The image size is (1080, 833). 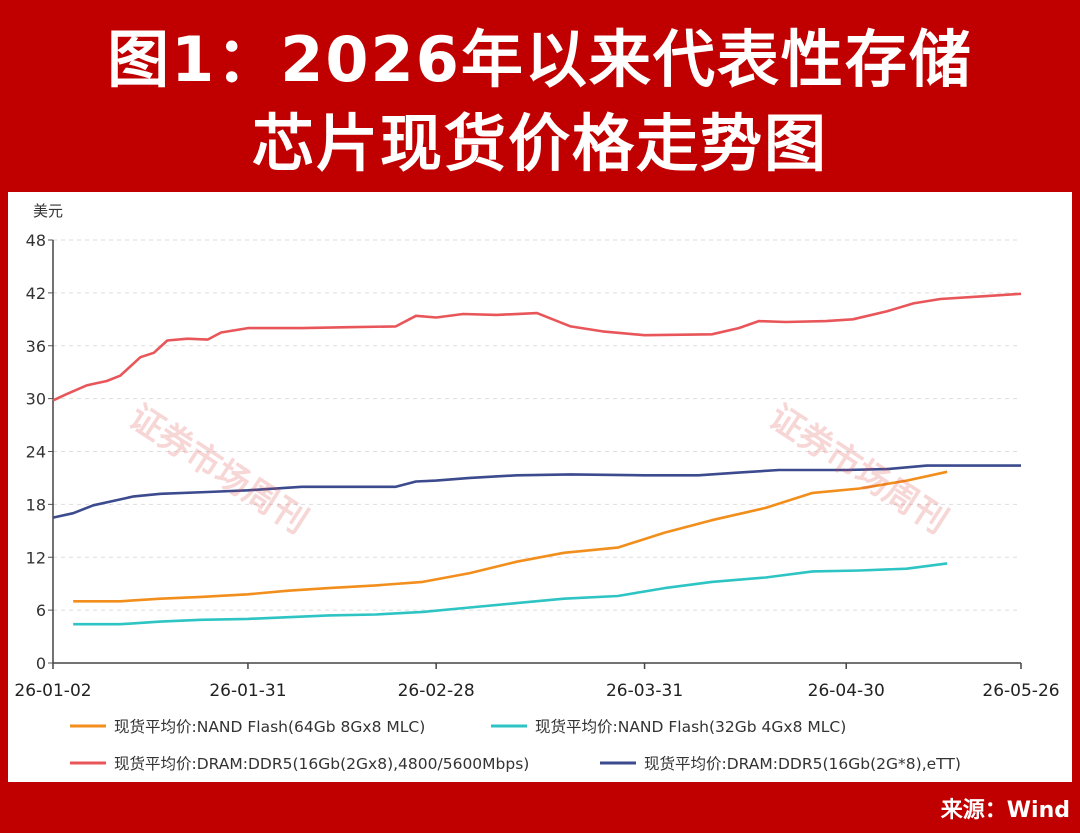 I want to click on x-tick-label: 26-04-30, so click(x=846, y=691).